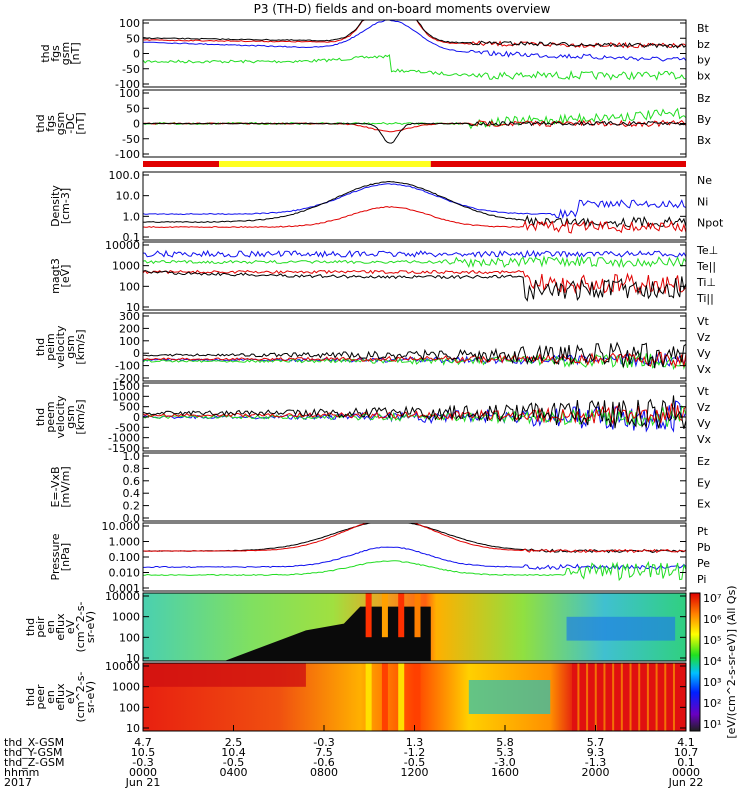 This screenshot has width=750, height=800. What do you see at coordinates (125, 588) in the screenshot?
I see `y-tick-label: 0.001` at bounding box center [125, 588].